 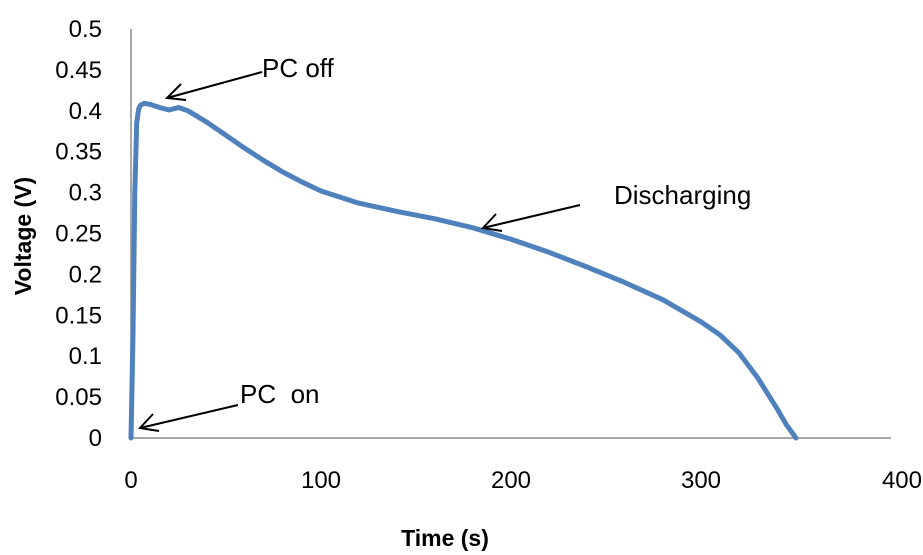 I want to click on annotation-pc-on: PC on, so click(x=228, y=405).